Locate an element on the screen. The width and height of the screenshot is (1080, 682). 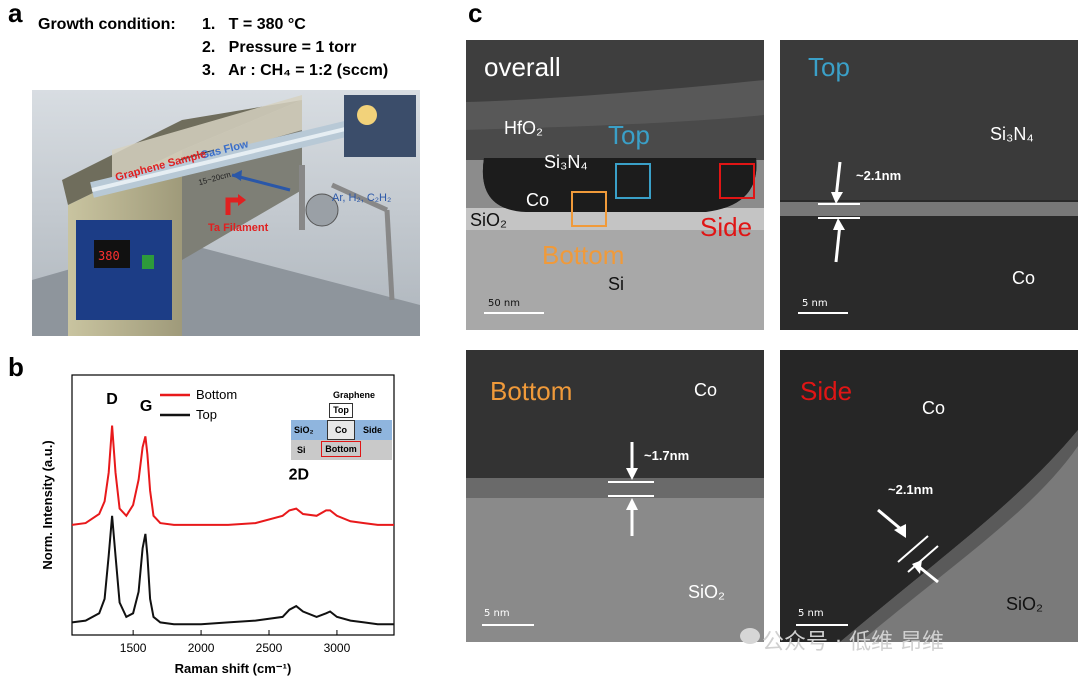
inset-bottom-box: Bottom is located at coordinates (341, 449).